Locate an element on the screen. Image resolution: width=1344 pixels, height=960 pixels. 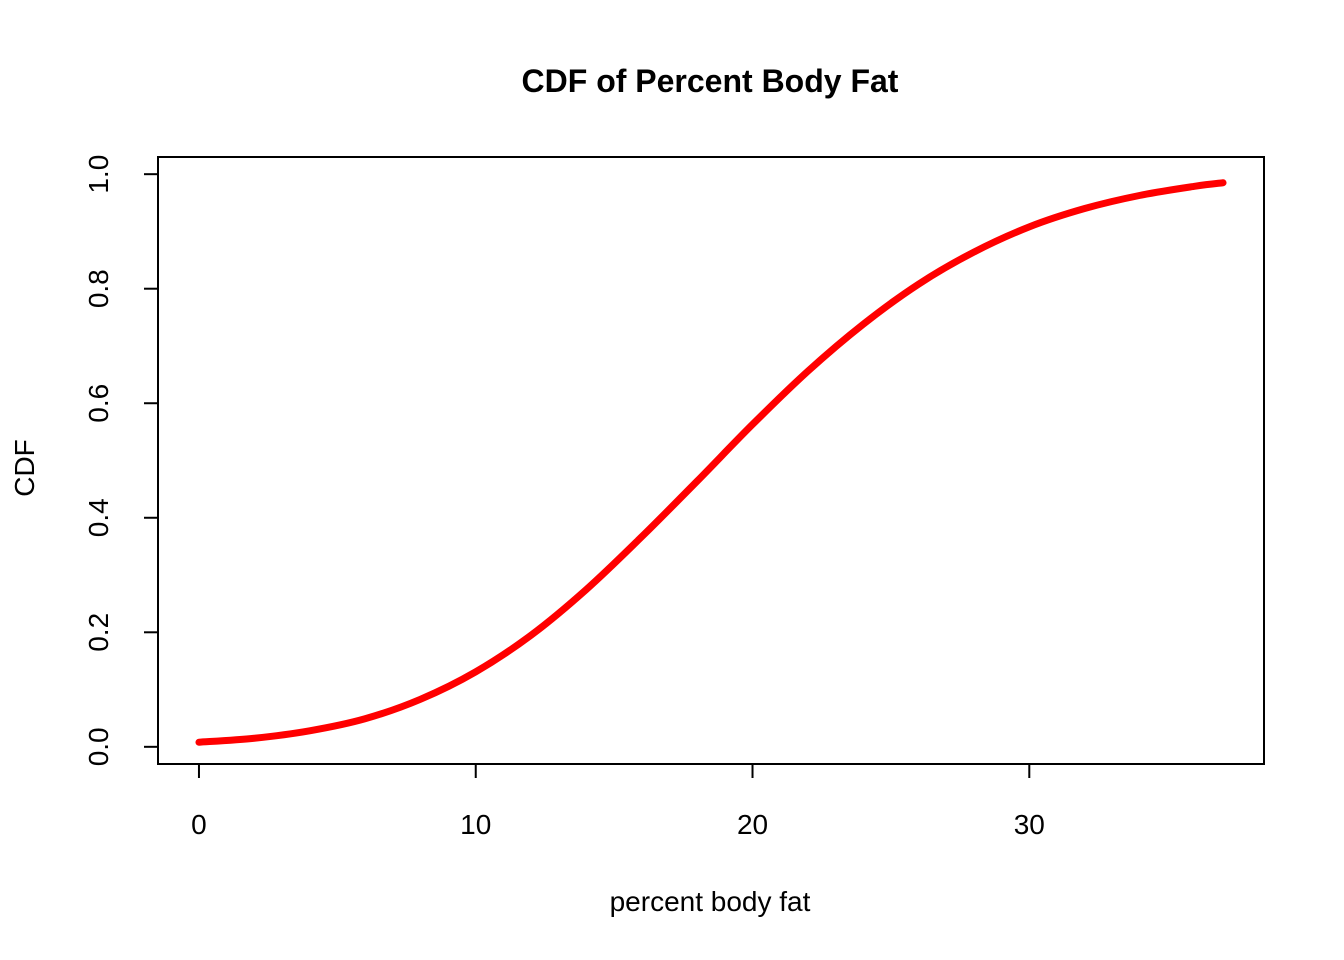
x-tick-label: 0 is located at coordinates (199, 824).